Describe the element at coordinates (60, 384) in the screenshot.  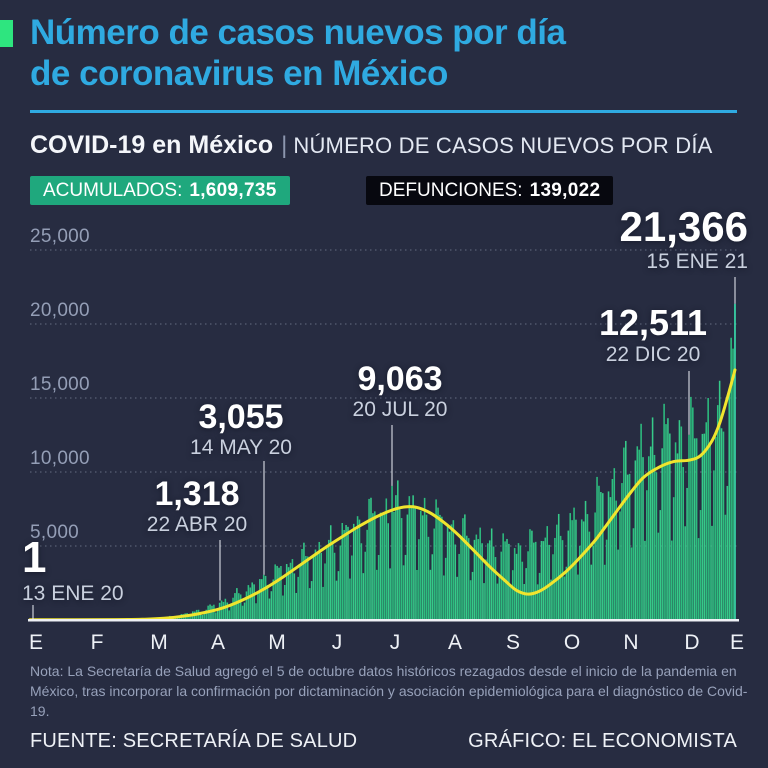
I see `y-axis-tick-label: 15,000` at that location.